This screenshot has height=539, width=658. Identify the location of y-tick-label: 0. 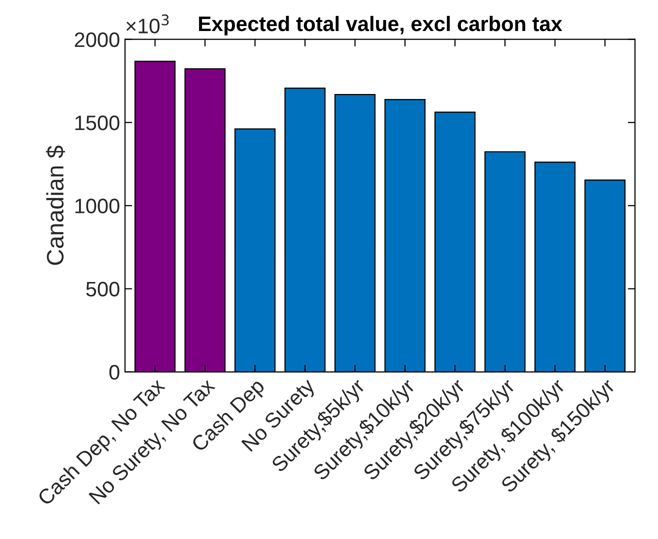
(114, 372).